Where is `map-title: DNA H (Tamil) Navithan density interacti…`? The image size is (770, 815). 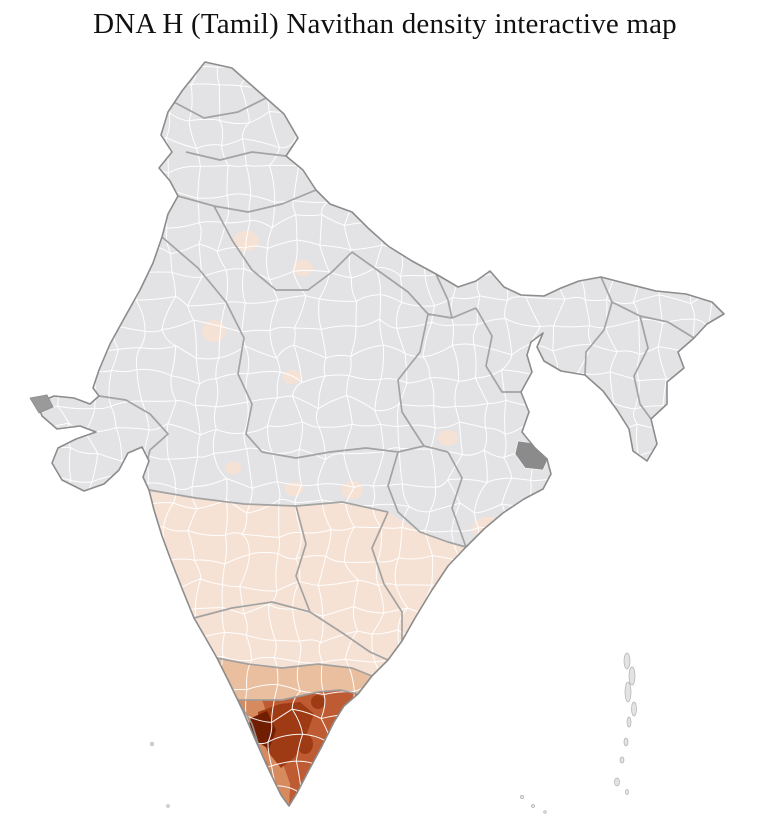
map-title: DNA H (Tamil) Navithan density interacti… is located at coordinates (385, 24).